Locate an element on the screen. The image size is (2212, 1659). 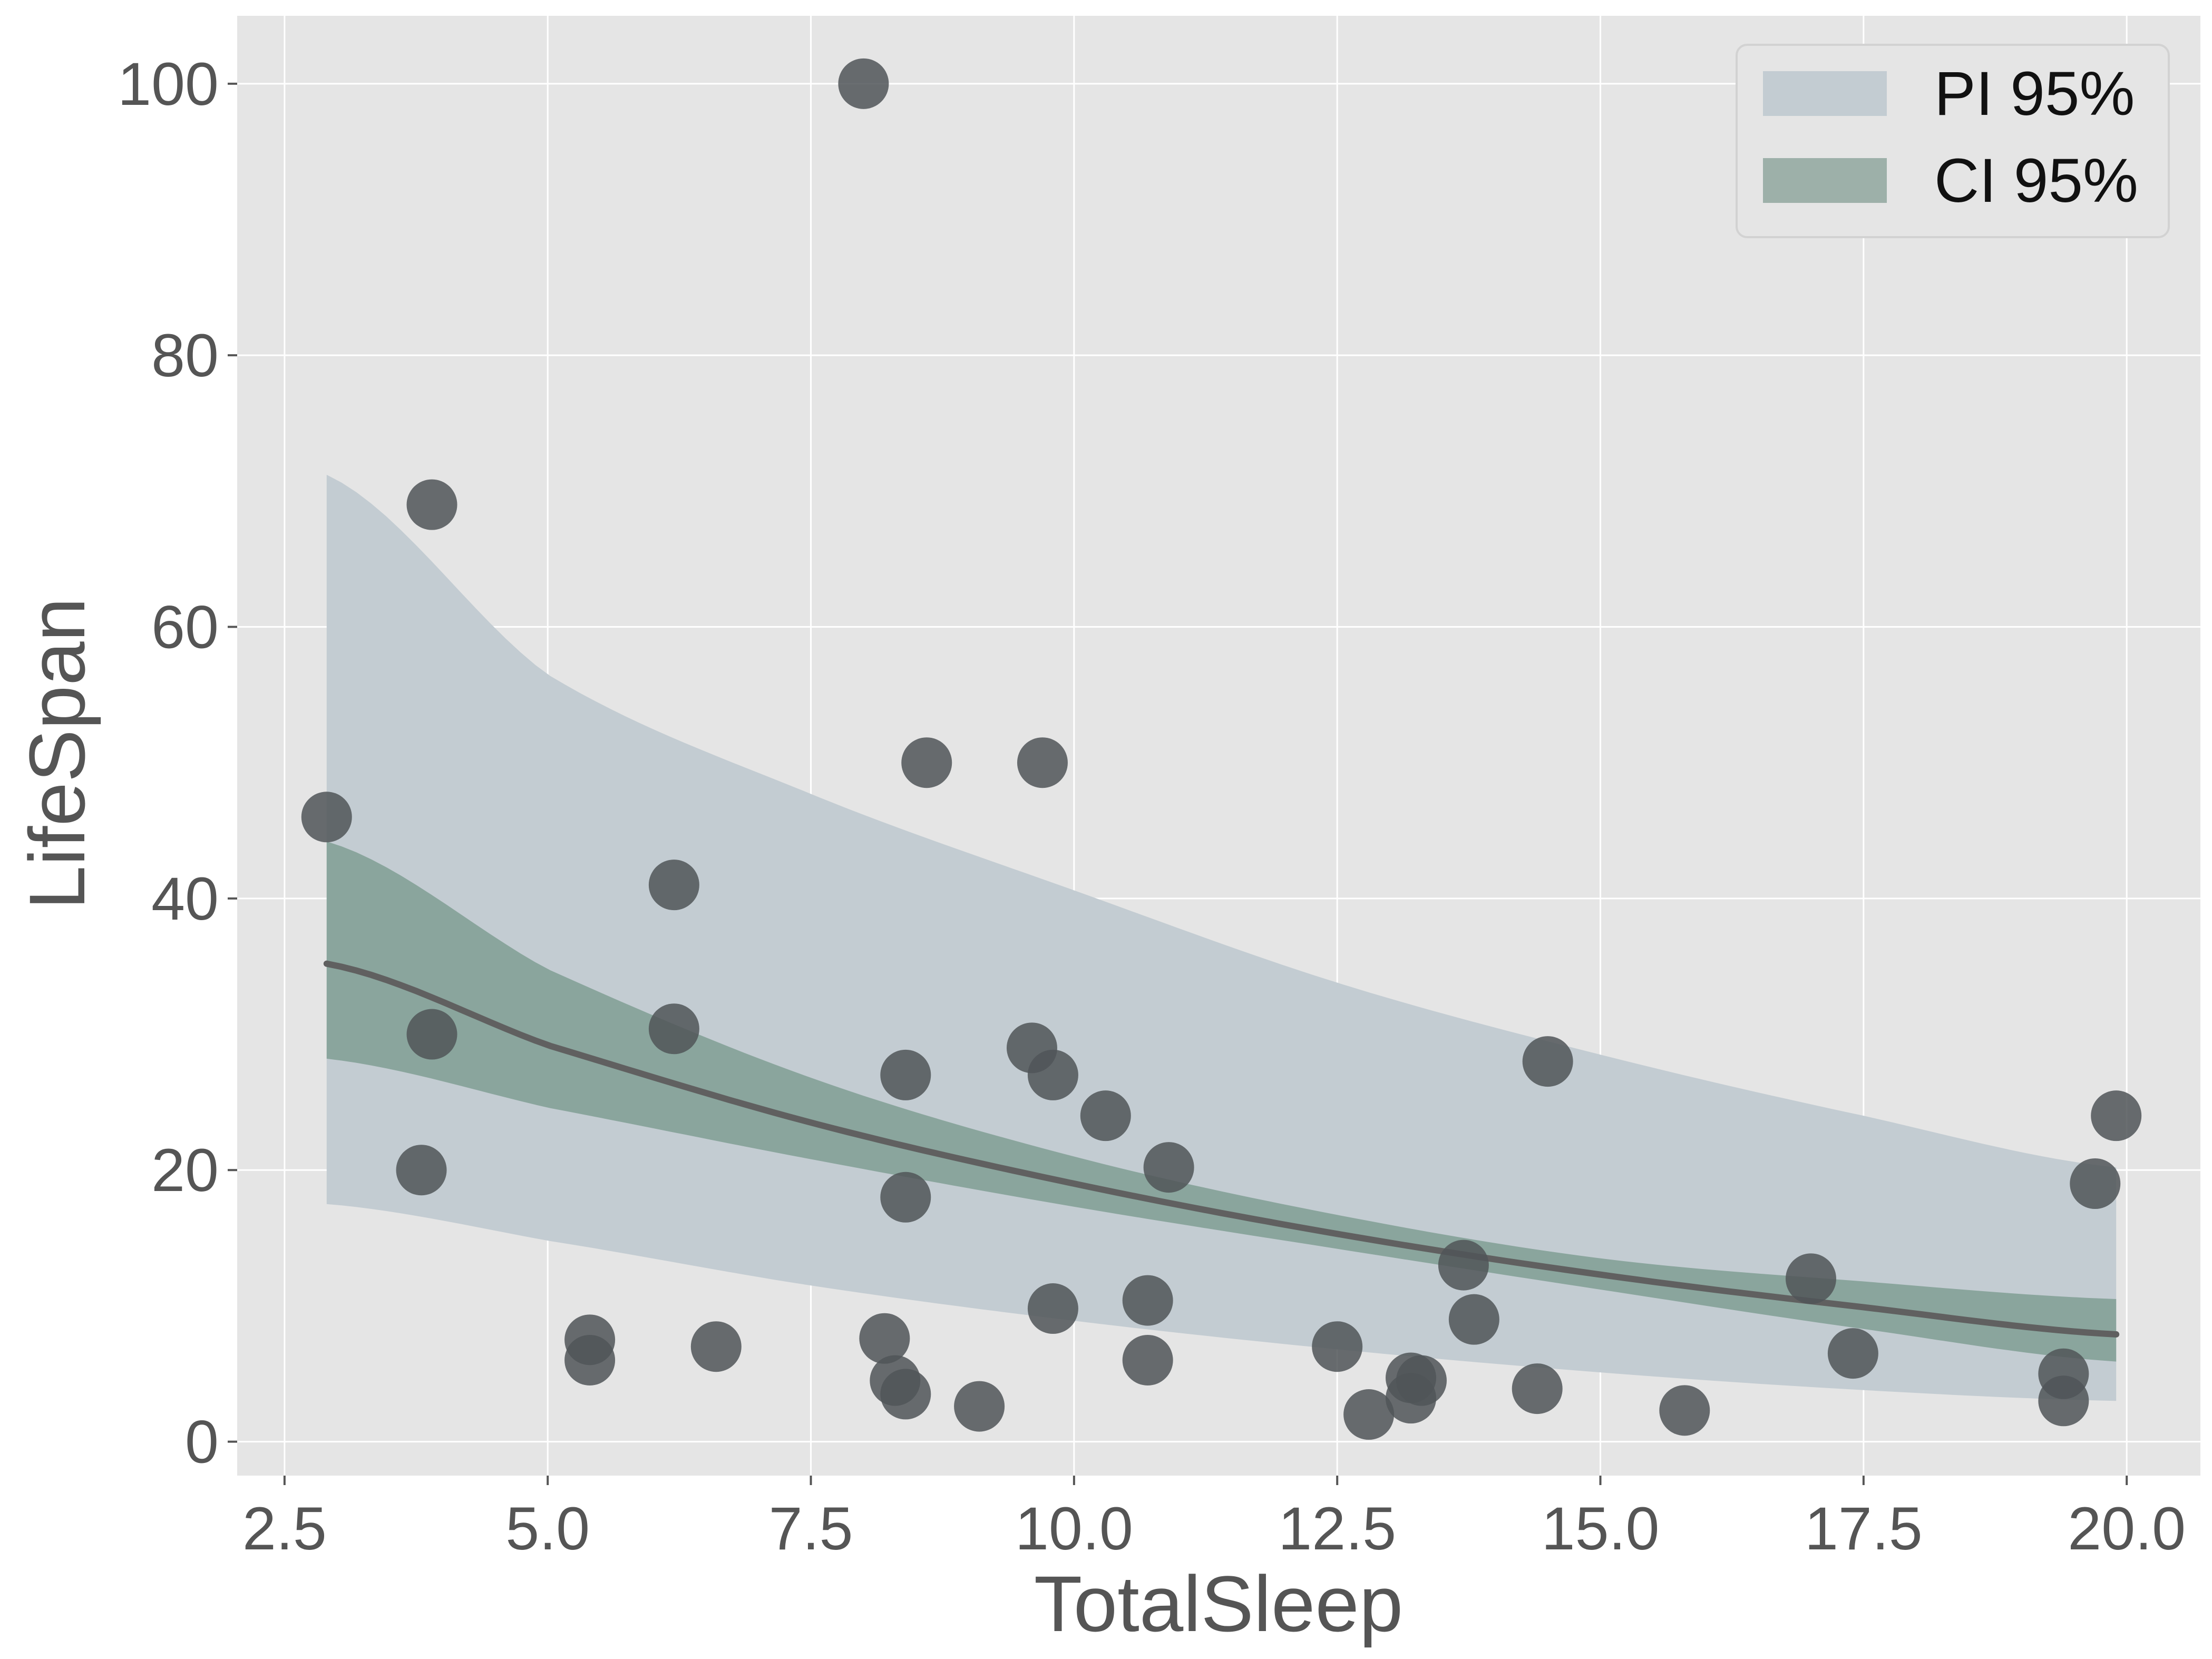
x-tick-label-6: 17.5 is located at coordinates (1864, 1529).